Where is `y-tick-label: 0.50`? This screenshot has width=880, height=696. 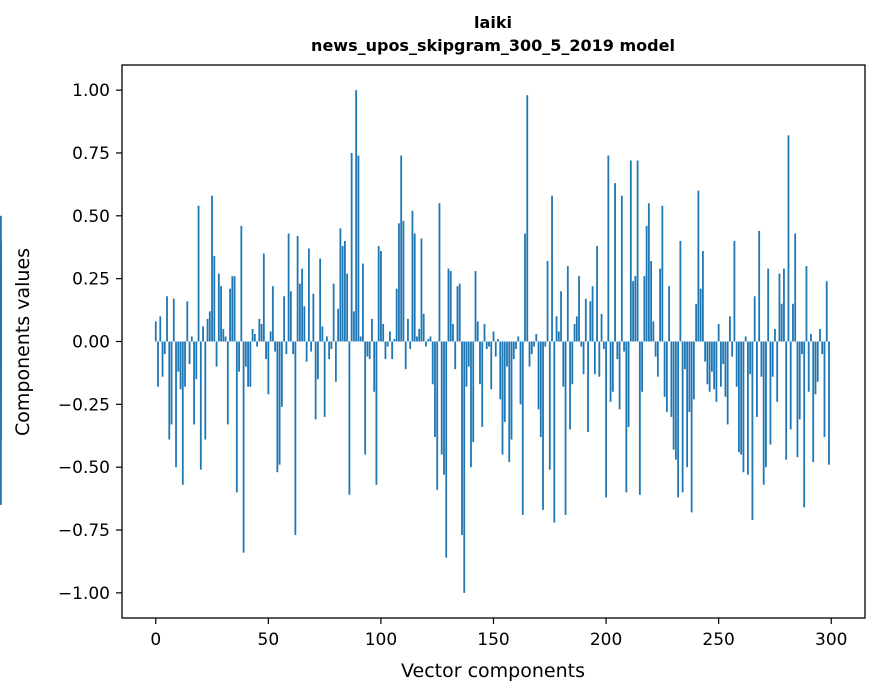 y-tick-label: 0.50 is located at coordinates (91, 217).